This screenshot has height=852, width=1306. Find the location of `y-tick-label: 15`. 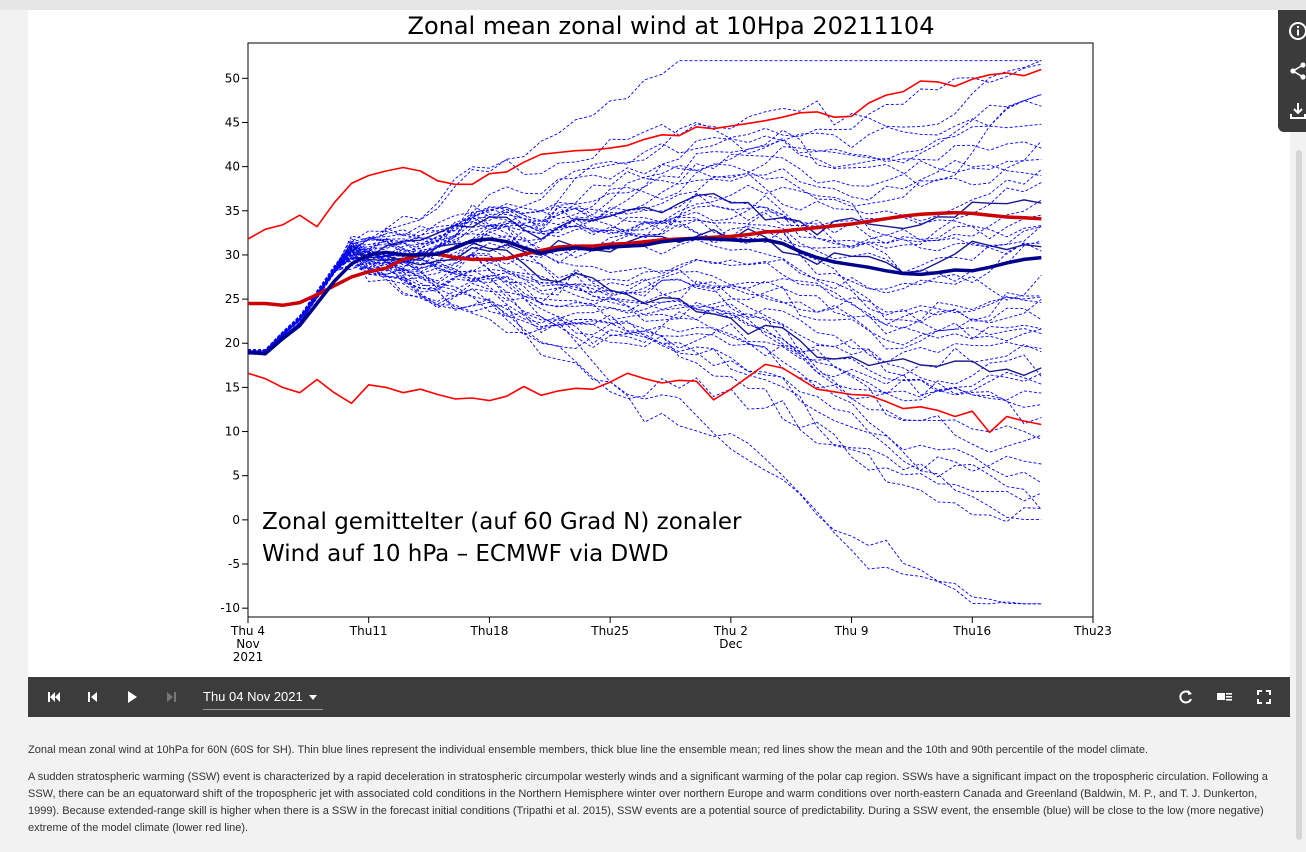

y-tick-label: 15 is located at coordinates (232, 387).